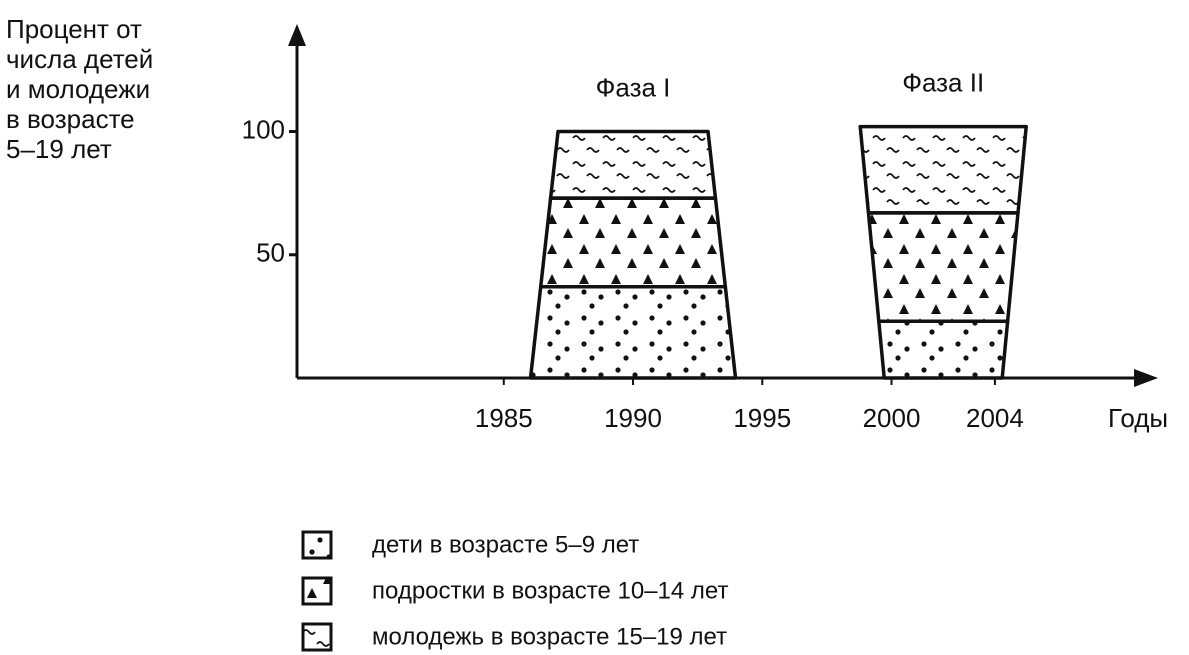 The width and height of the screenshot is (1189, 655). Describe the element at coordinates (270, 253) in the screenshot. I see `y-tick-label: 50` at that location.